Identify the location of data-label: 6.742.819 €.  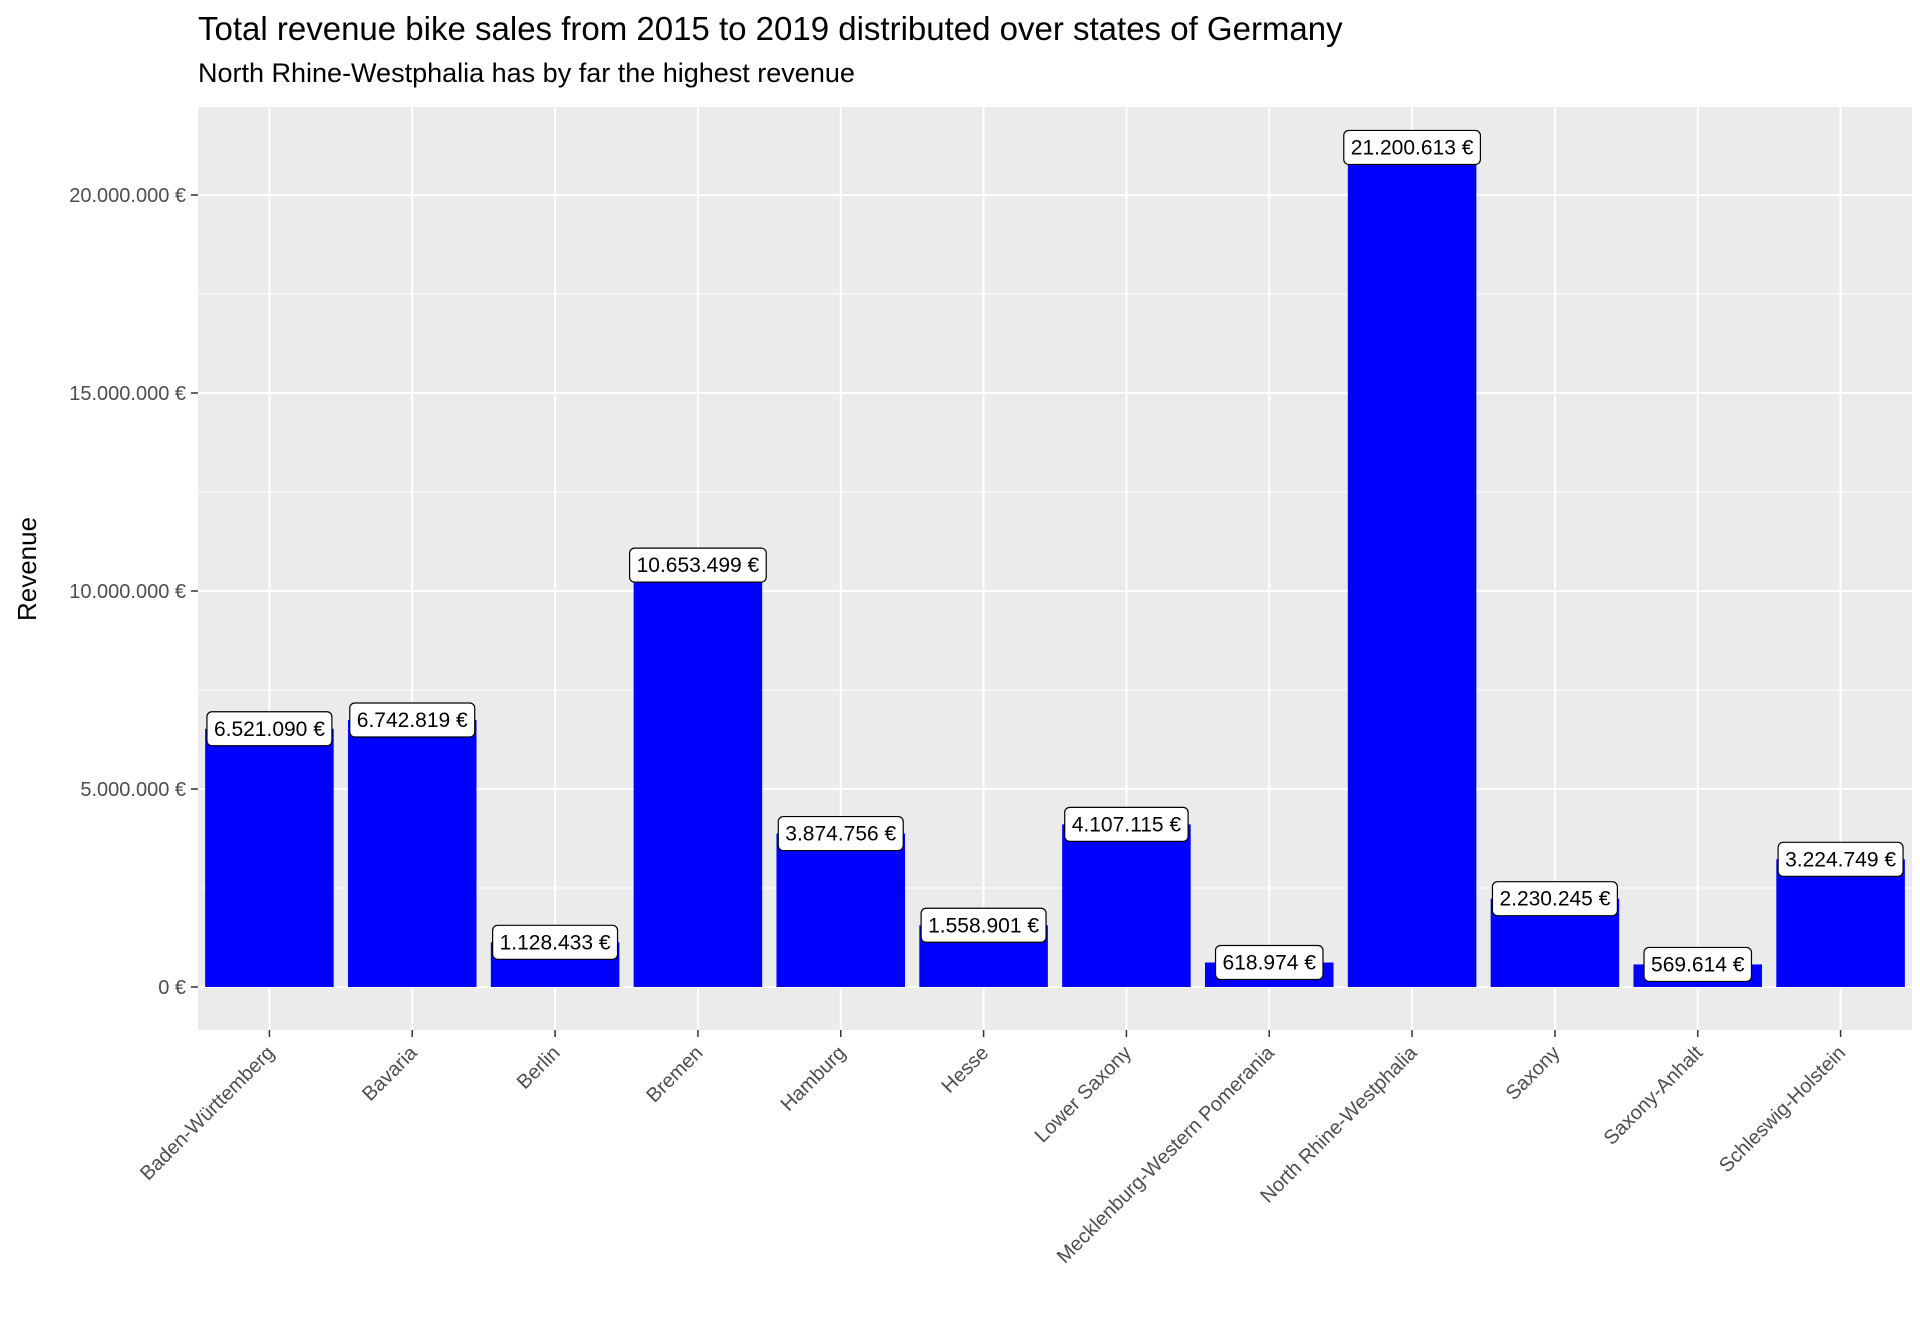
(412, 720).